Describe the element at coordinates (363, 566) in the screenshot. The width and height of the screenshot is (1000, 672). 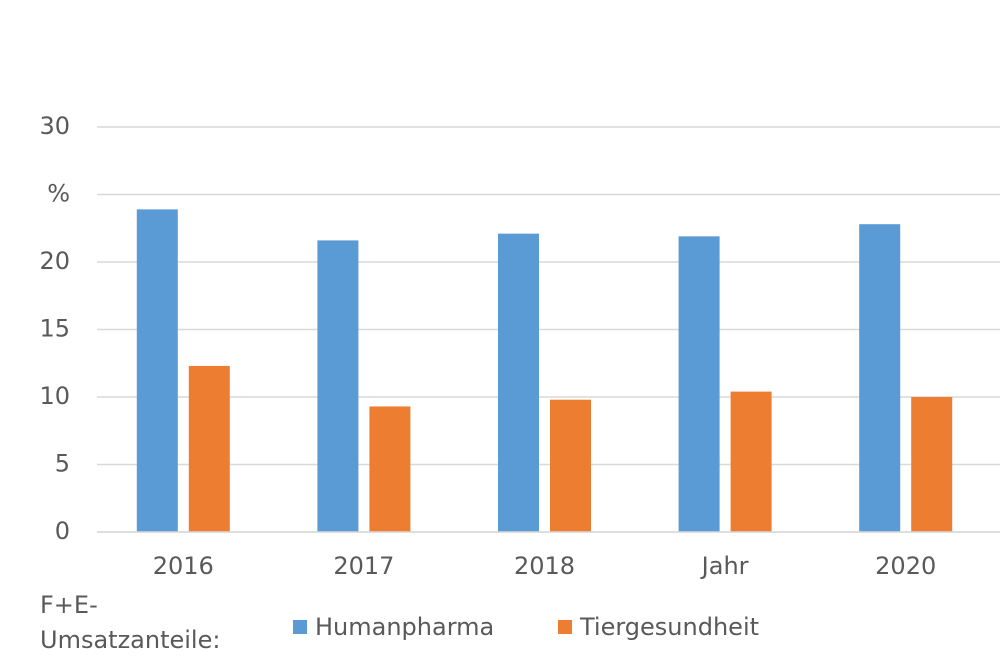
I see `x-tick-label: 2017` at that location.